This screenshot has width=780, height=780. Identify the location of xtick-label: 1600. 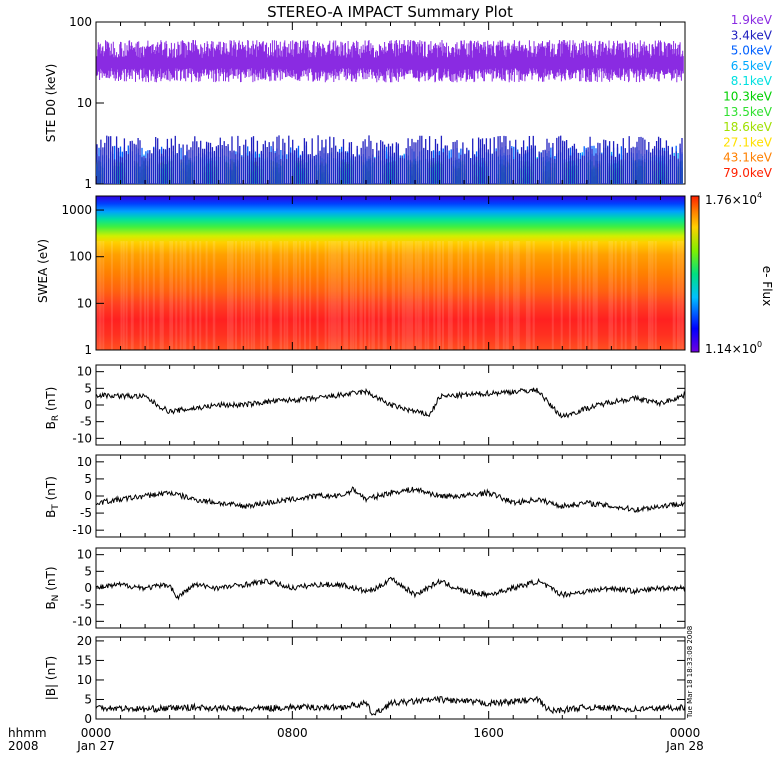
(488, 733).